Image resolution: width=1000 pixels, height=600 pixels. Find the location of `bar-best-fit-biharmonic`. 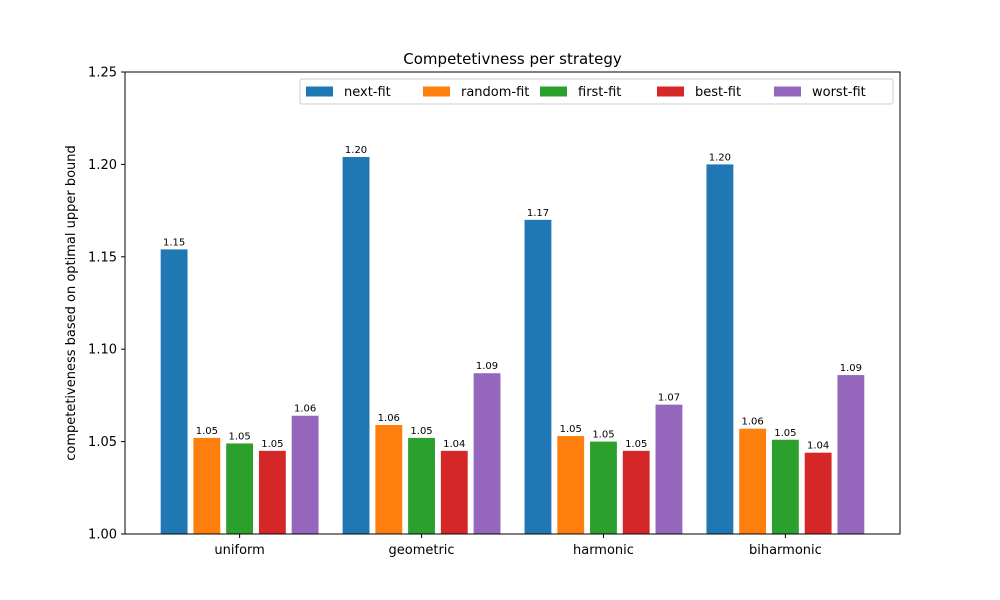

bar-best-fit-biharmonic is located at coordinates (818, 493).